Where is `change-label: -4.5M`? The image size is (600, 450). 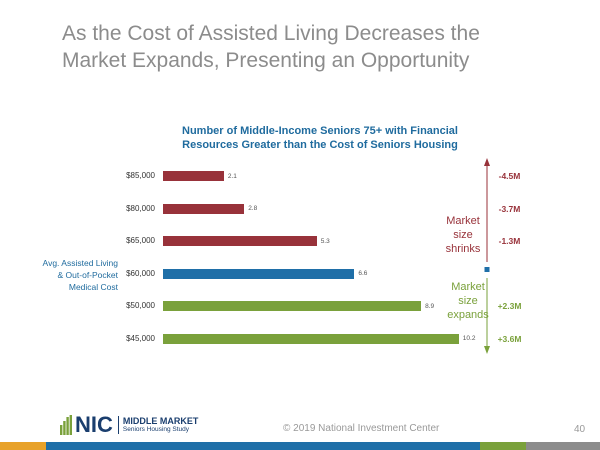 change-label: -4.5M is located at coordinates (509, 176).